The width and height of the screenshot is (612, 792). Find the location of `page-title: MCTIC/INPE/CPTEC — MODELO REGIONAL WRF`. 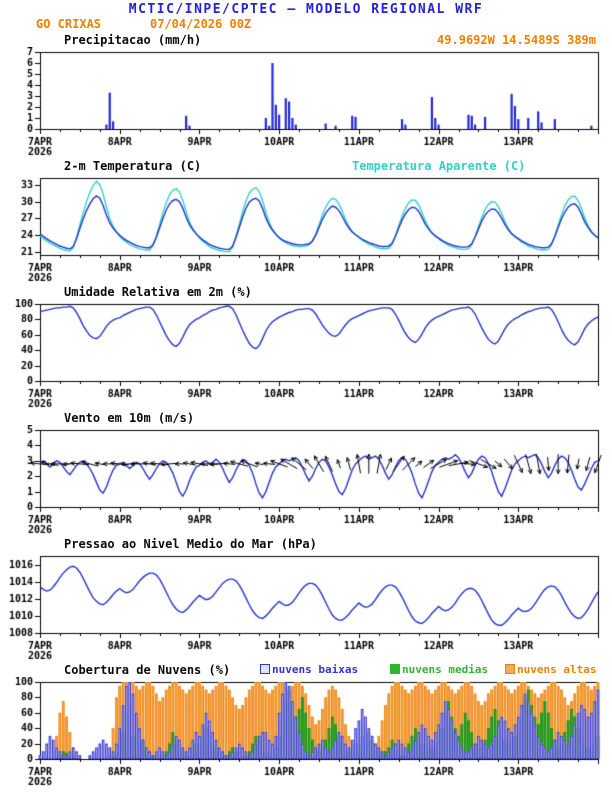

page-title: MCTIC/INPE/CPTEC — MODELO REGIONAL WRF is located at coordinates (306, 9).